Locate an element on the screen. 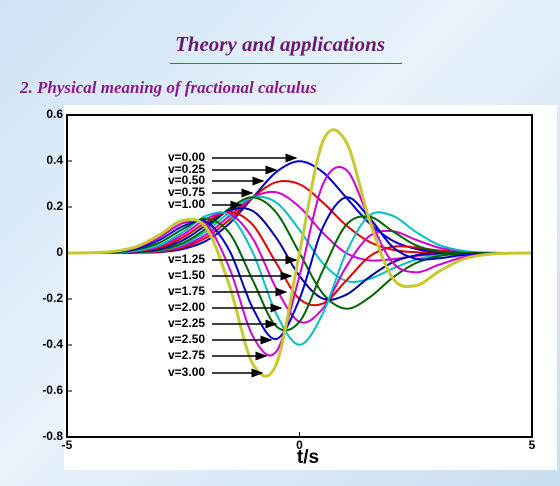 This screenshot has height=486, width=560. y-tick-label: -0.4 is located at coordinates (52, 344).